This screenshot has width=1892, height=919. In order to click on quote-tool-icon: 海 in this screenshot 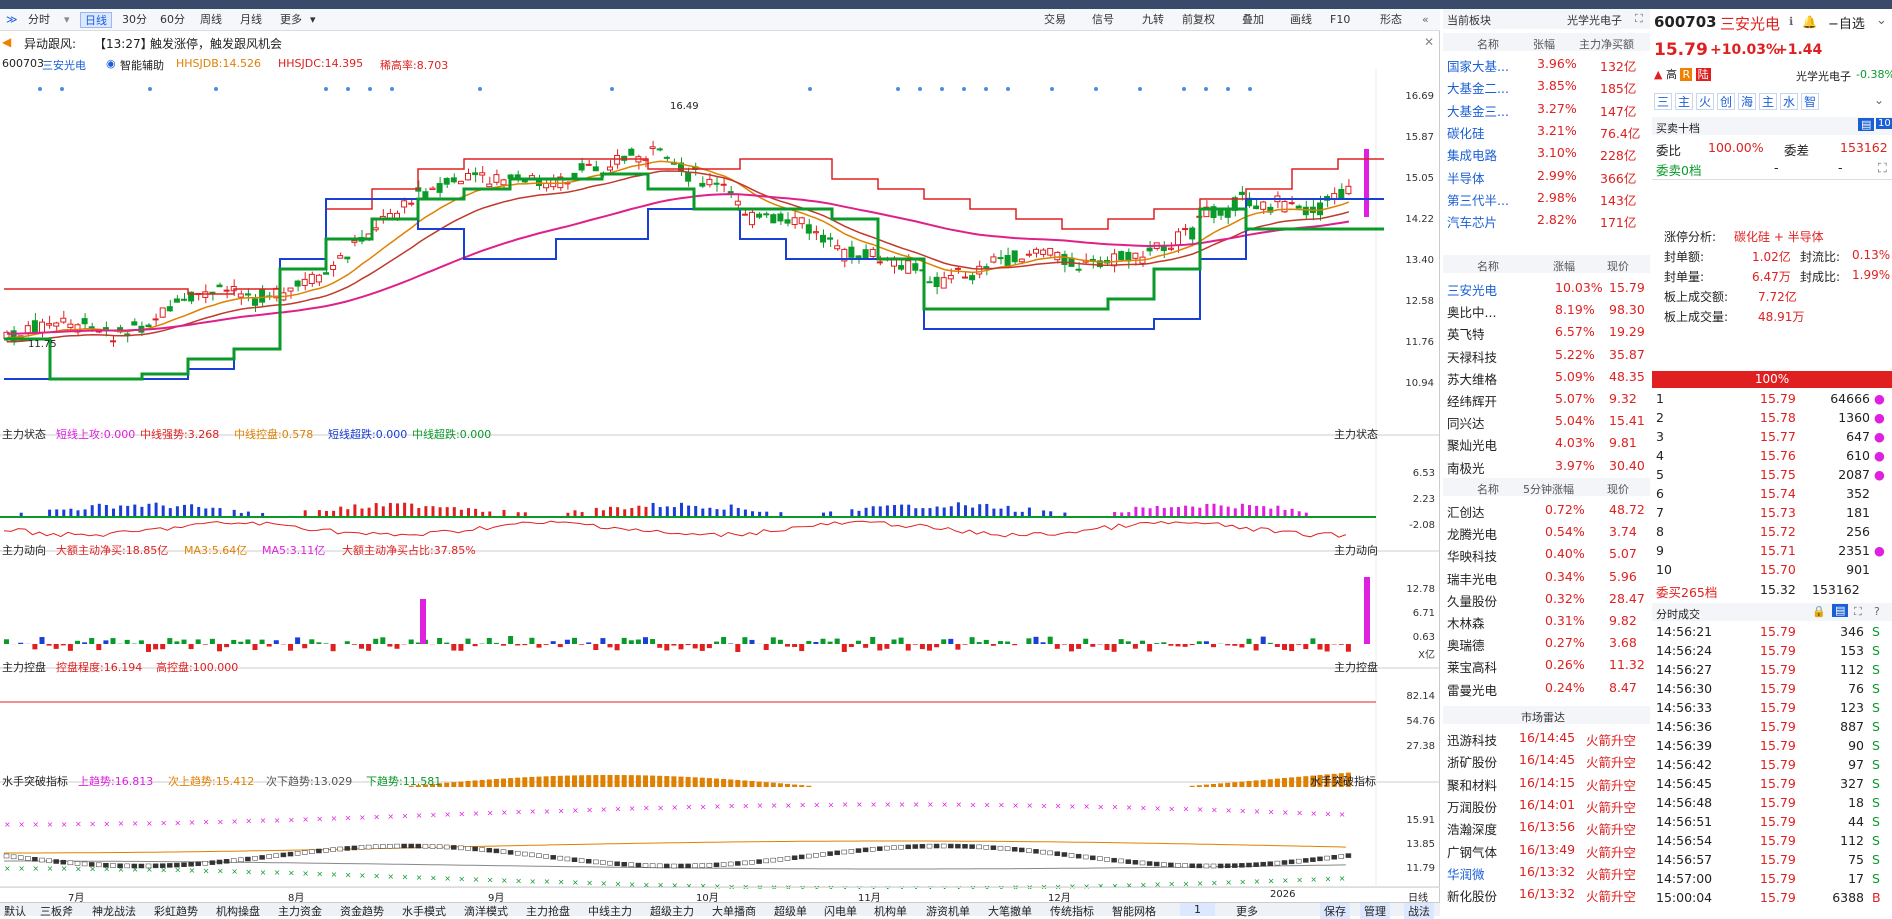, I will do `click(1747, 101)`.